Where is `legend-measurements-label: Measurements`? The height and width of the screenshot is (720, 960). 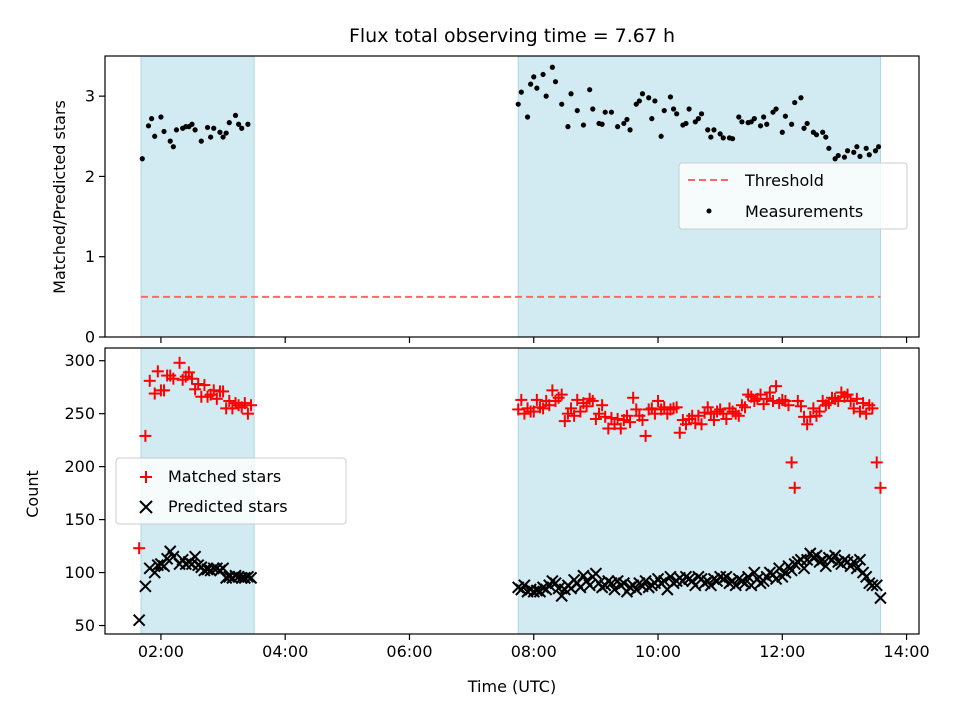
legend-measurements-label: Measurements is located at coordinates (804, 211).